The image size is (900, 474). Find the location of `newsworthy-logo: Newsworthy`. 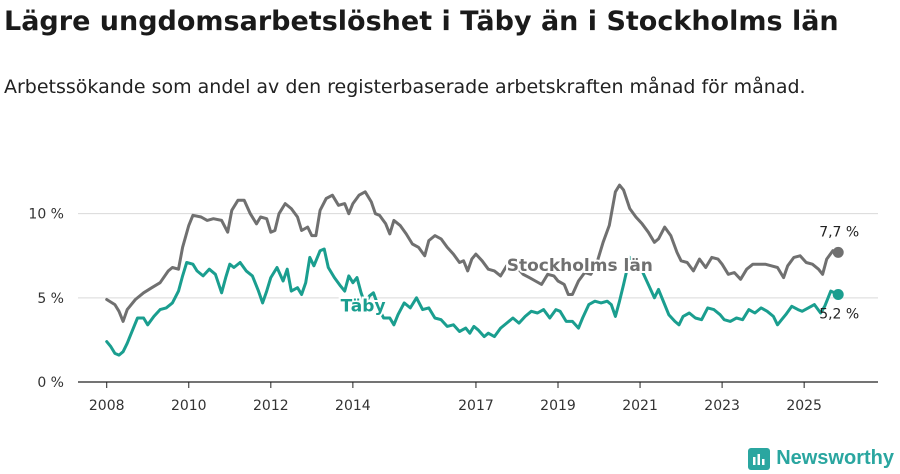

newsworthy-logo: Newsworthy is located at coordinates (821, 458).